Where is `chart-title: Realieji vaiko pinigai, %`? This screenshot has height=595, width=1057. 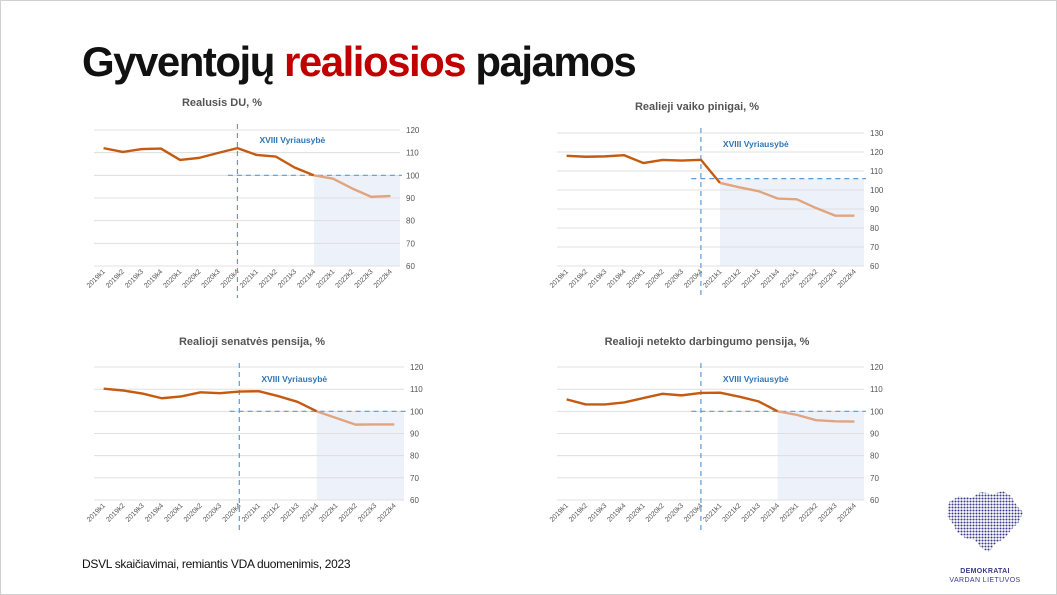 chart-title: Realieji vaiko pinigai, % is located at coordinates (697, 107).